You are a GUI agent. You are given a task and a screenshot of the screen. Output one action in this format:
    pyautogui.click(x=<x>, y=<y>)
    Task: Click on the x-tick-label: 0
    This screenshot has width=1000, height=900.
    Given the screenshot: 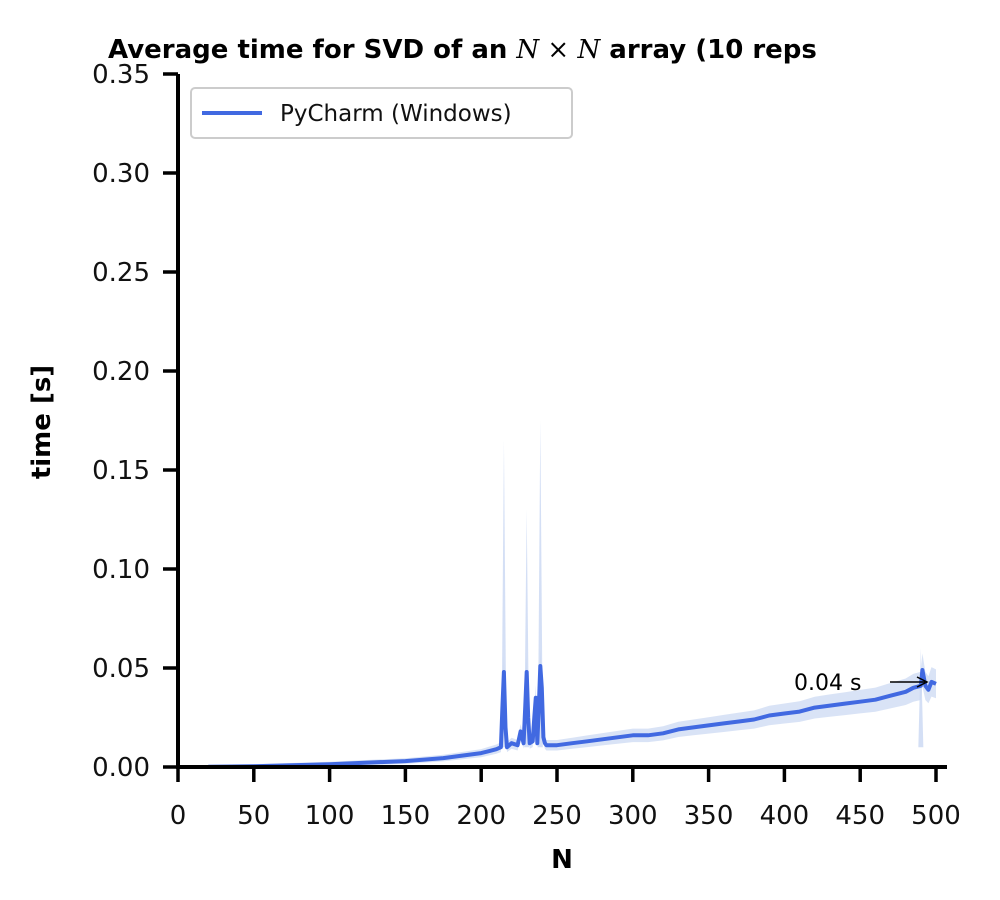 What is the action you would take?
    pyautogui.click(x=178, y=816)
    